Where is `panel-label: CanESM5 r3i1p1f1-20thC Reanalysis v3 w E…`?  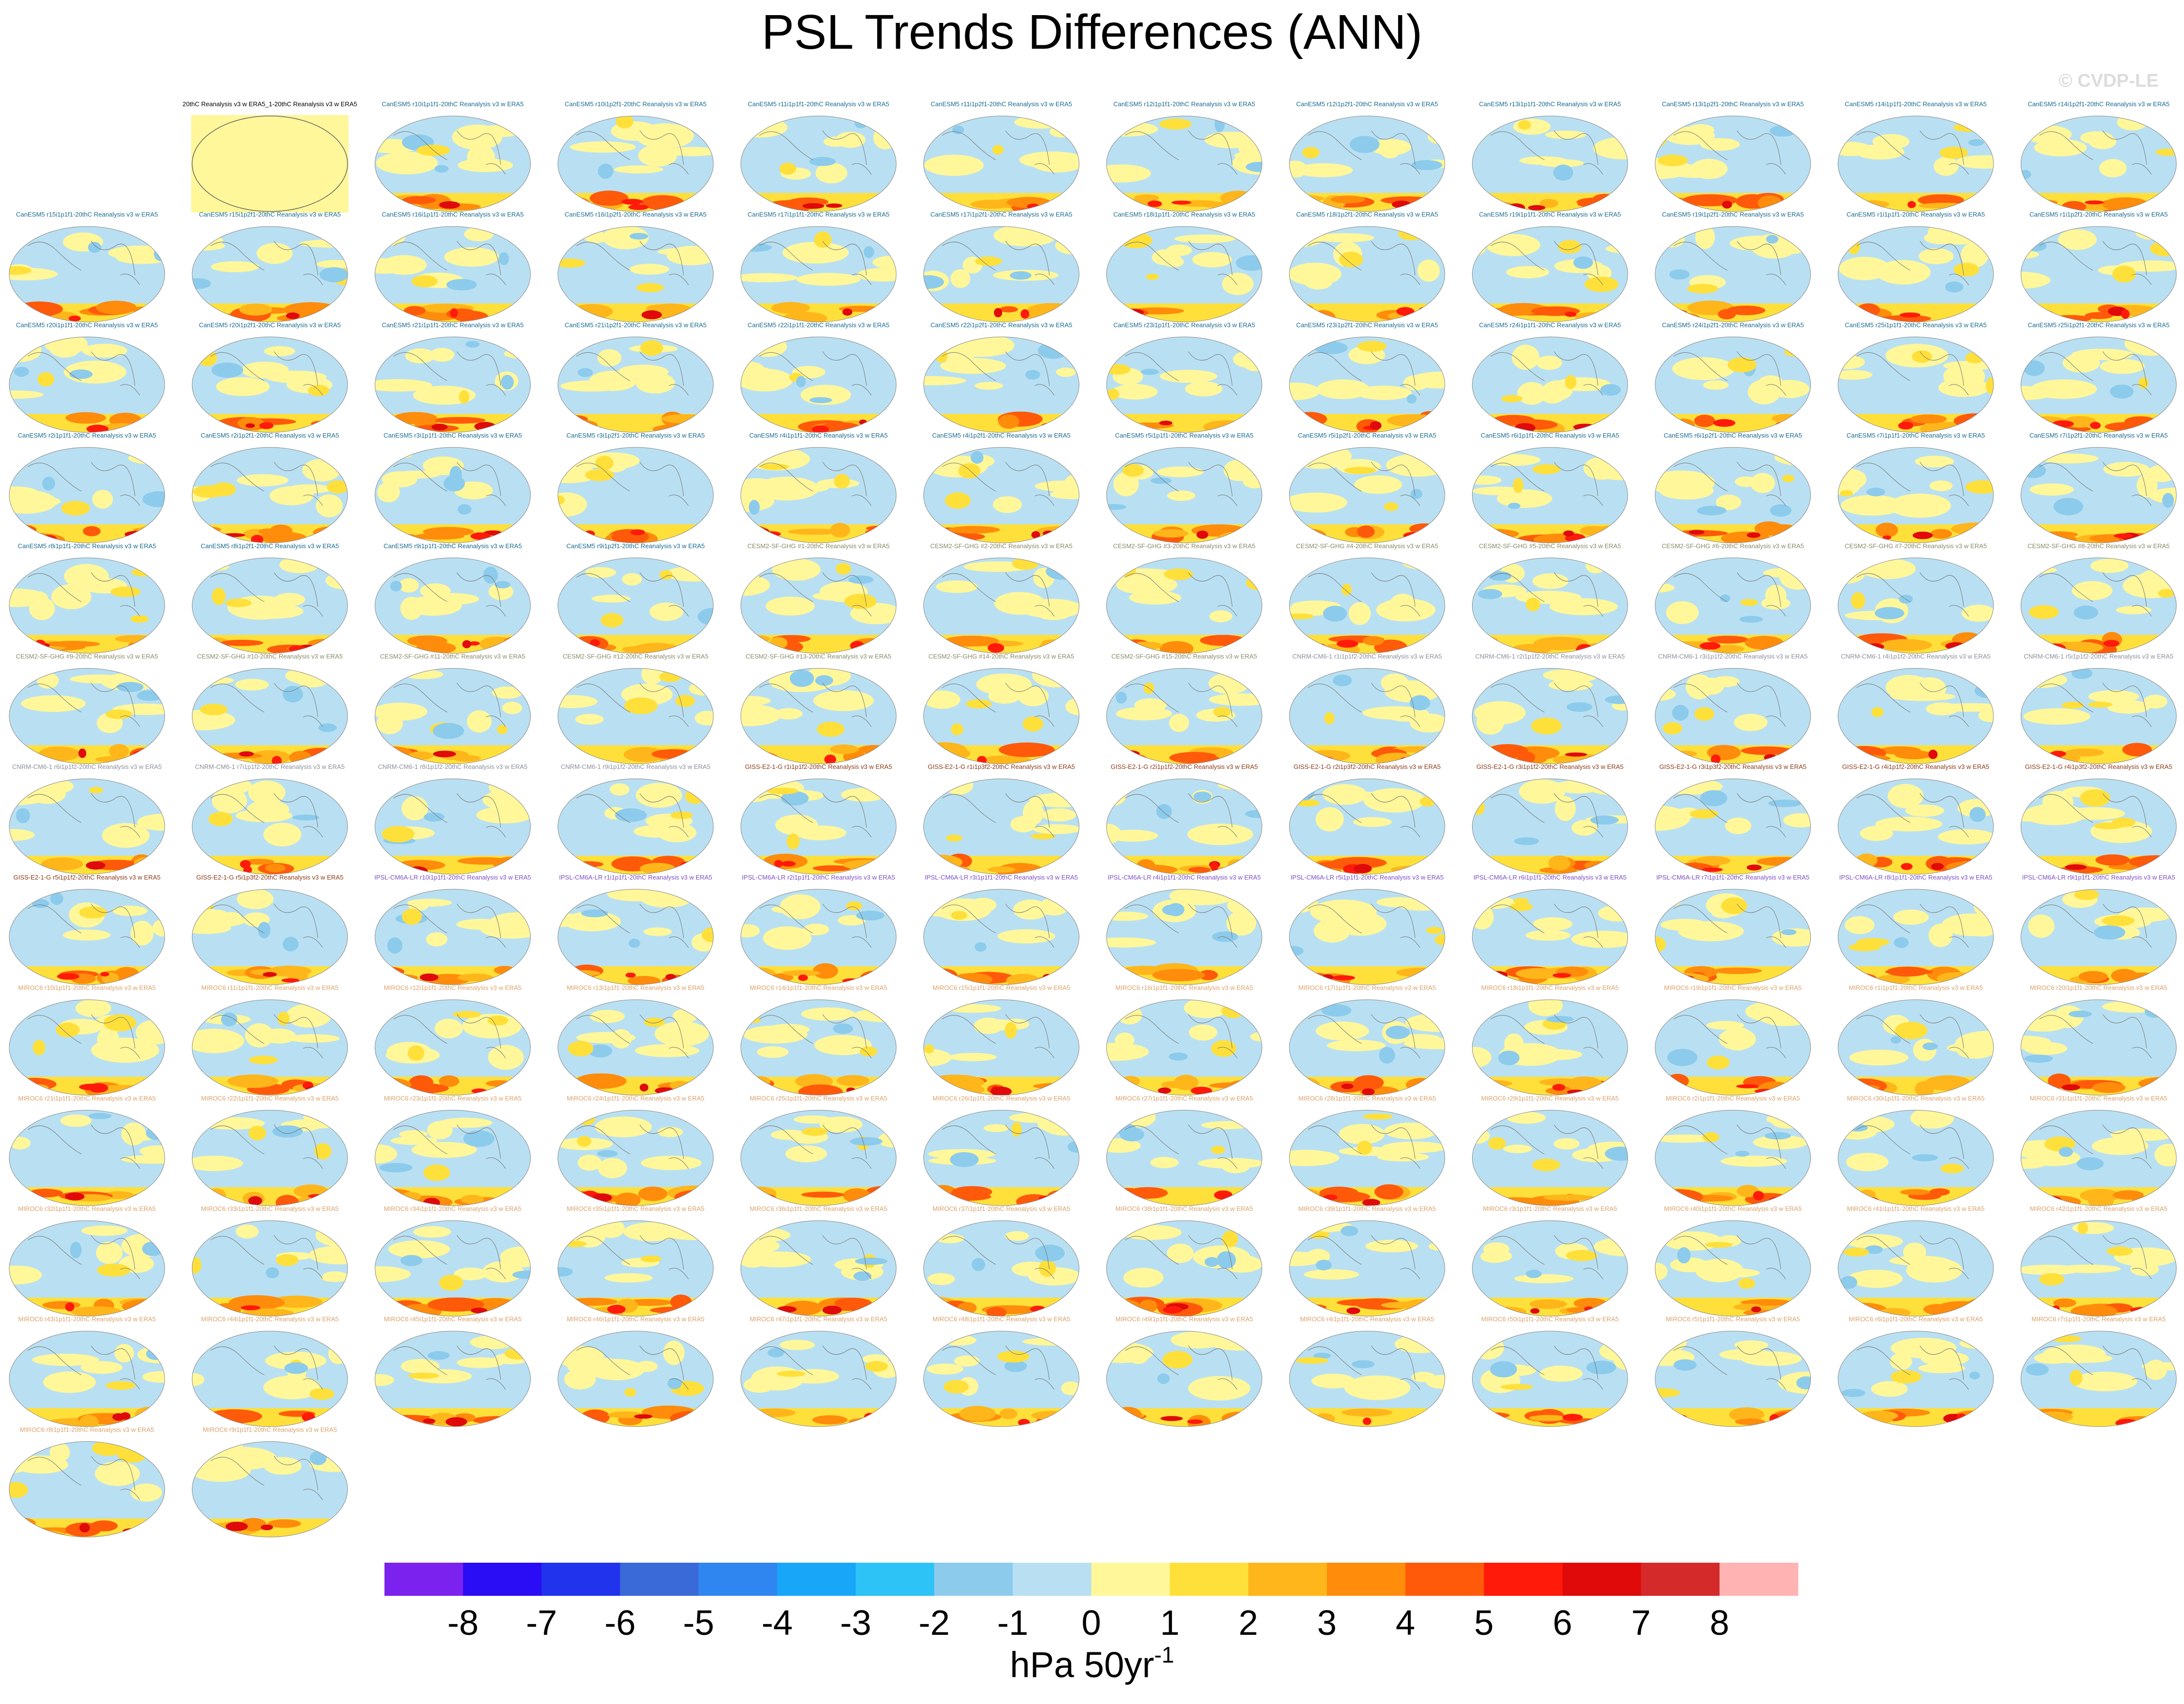
panel-label: CanESM5 r3i1p1f1-20thC Reanalysis v3 w E… is located at coordinates (452, 436).